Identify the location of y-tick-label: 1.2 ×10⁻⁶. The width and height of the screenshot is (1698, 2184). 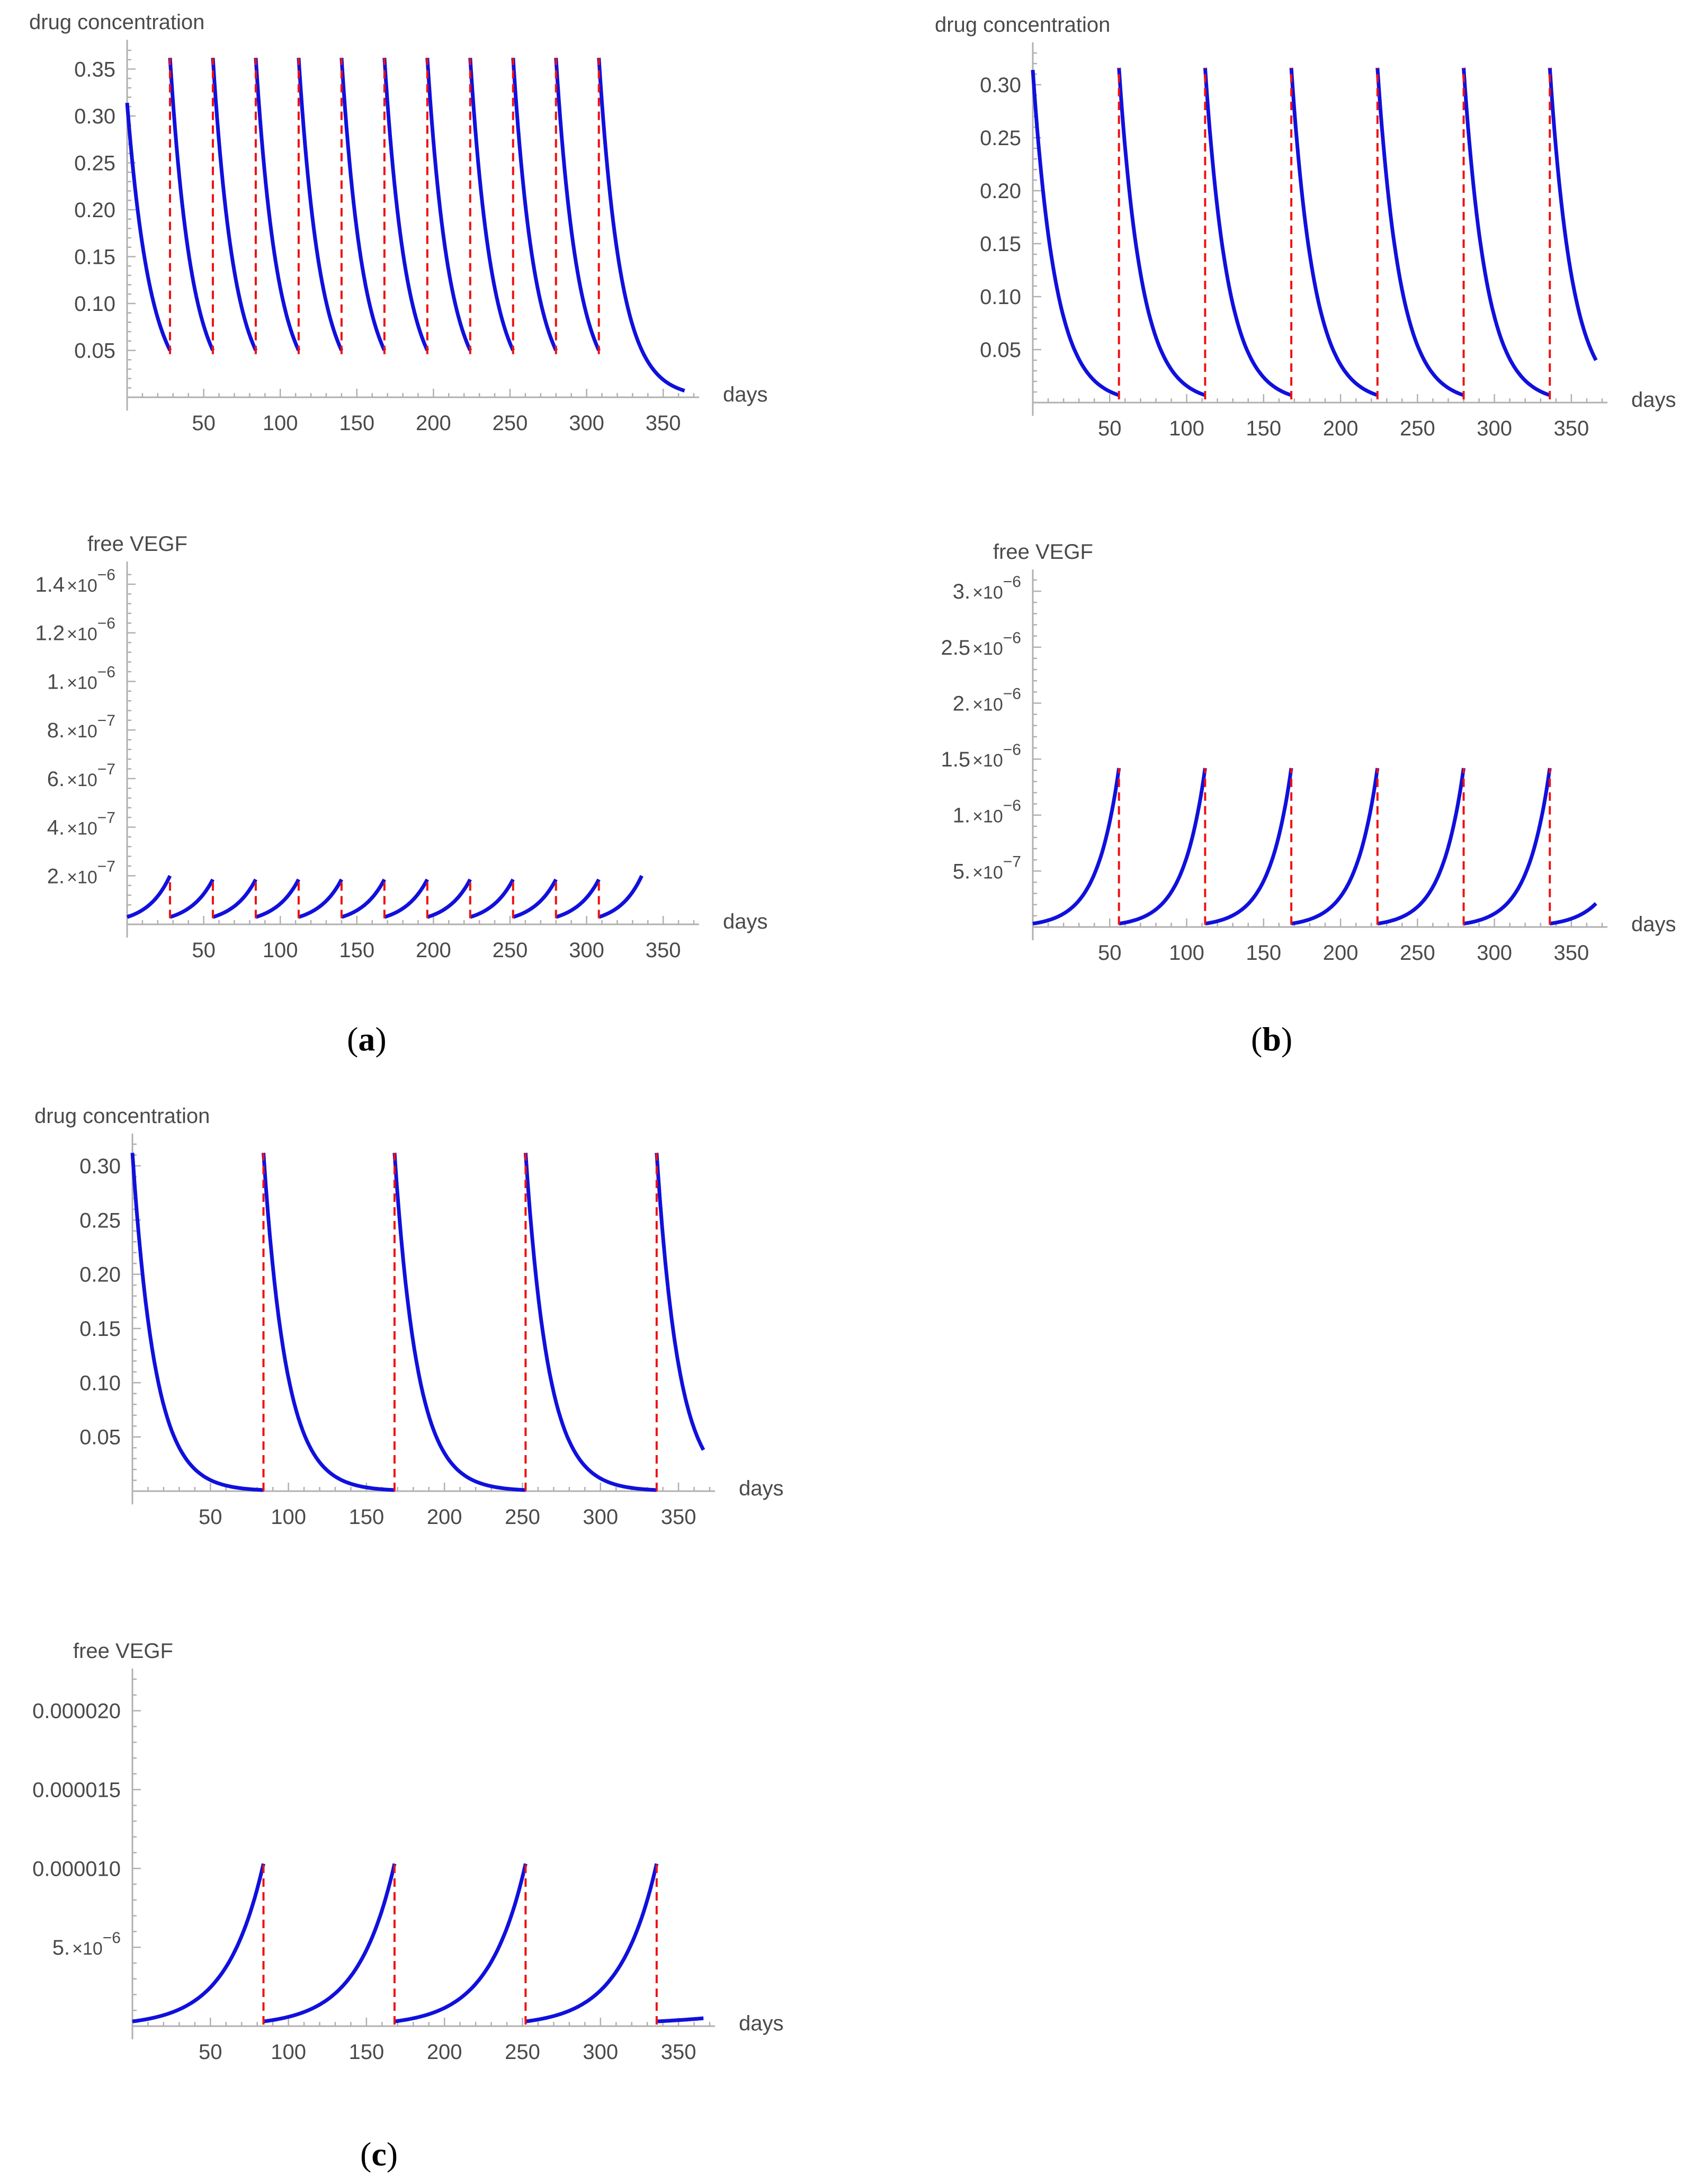
(75, 630).